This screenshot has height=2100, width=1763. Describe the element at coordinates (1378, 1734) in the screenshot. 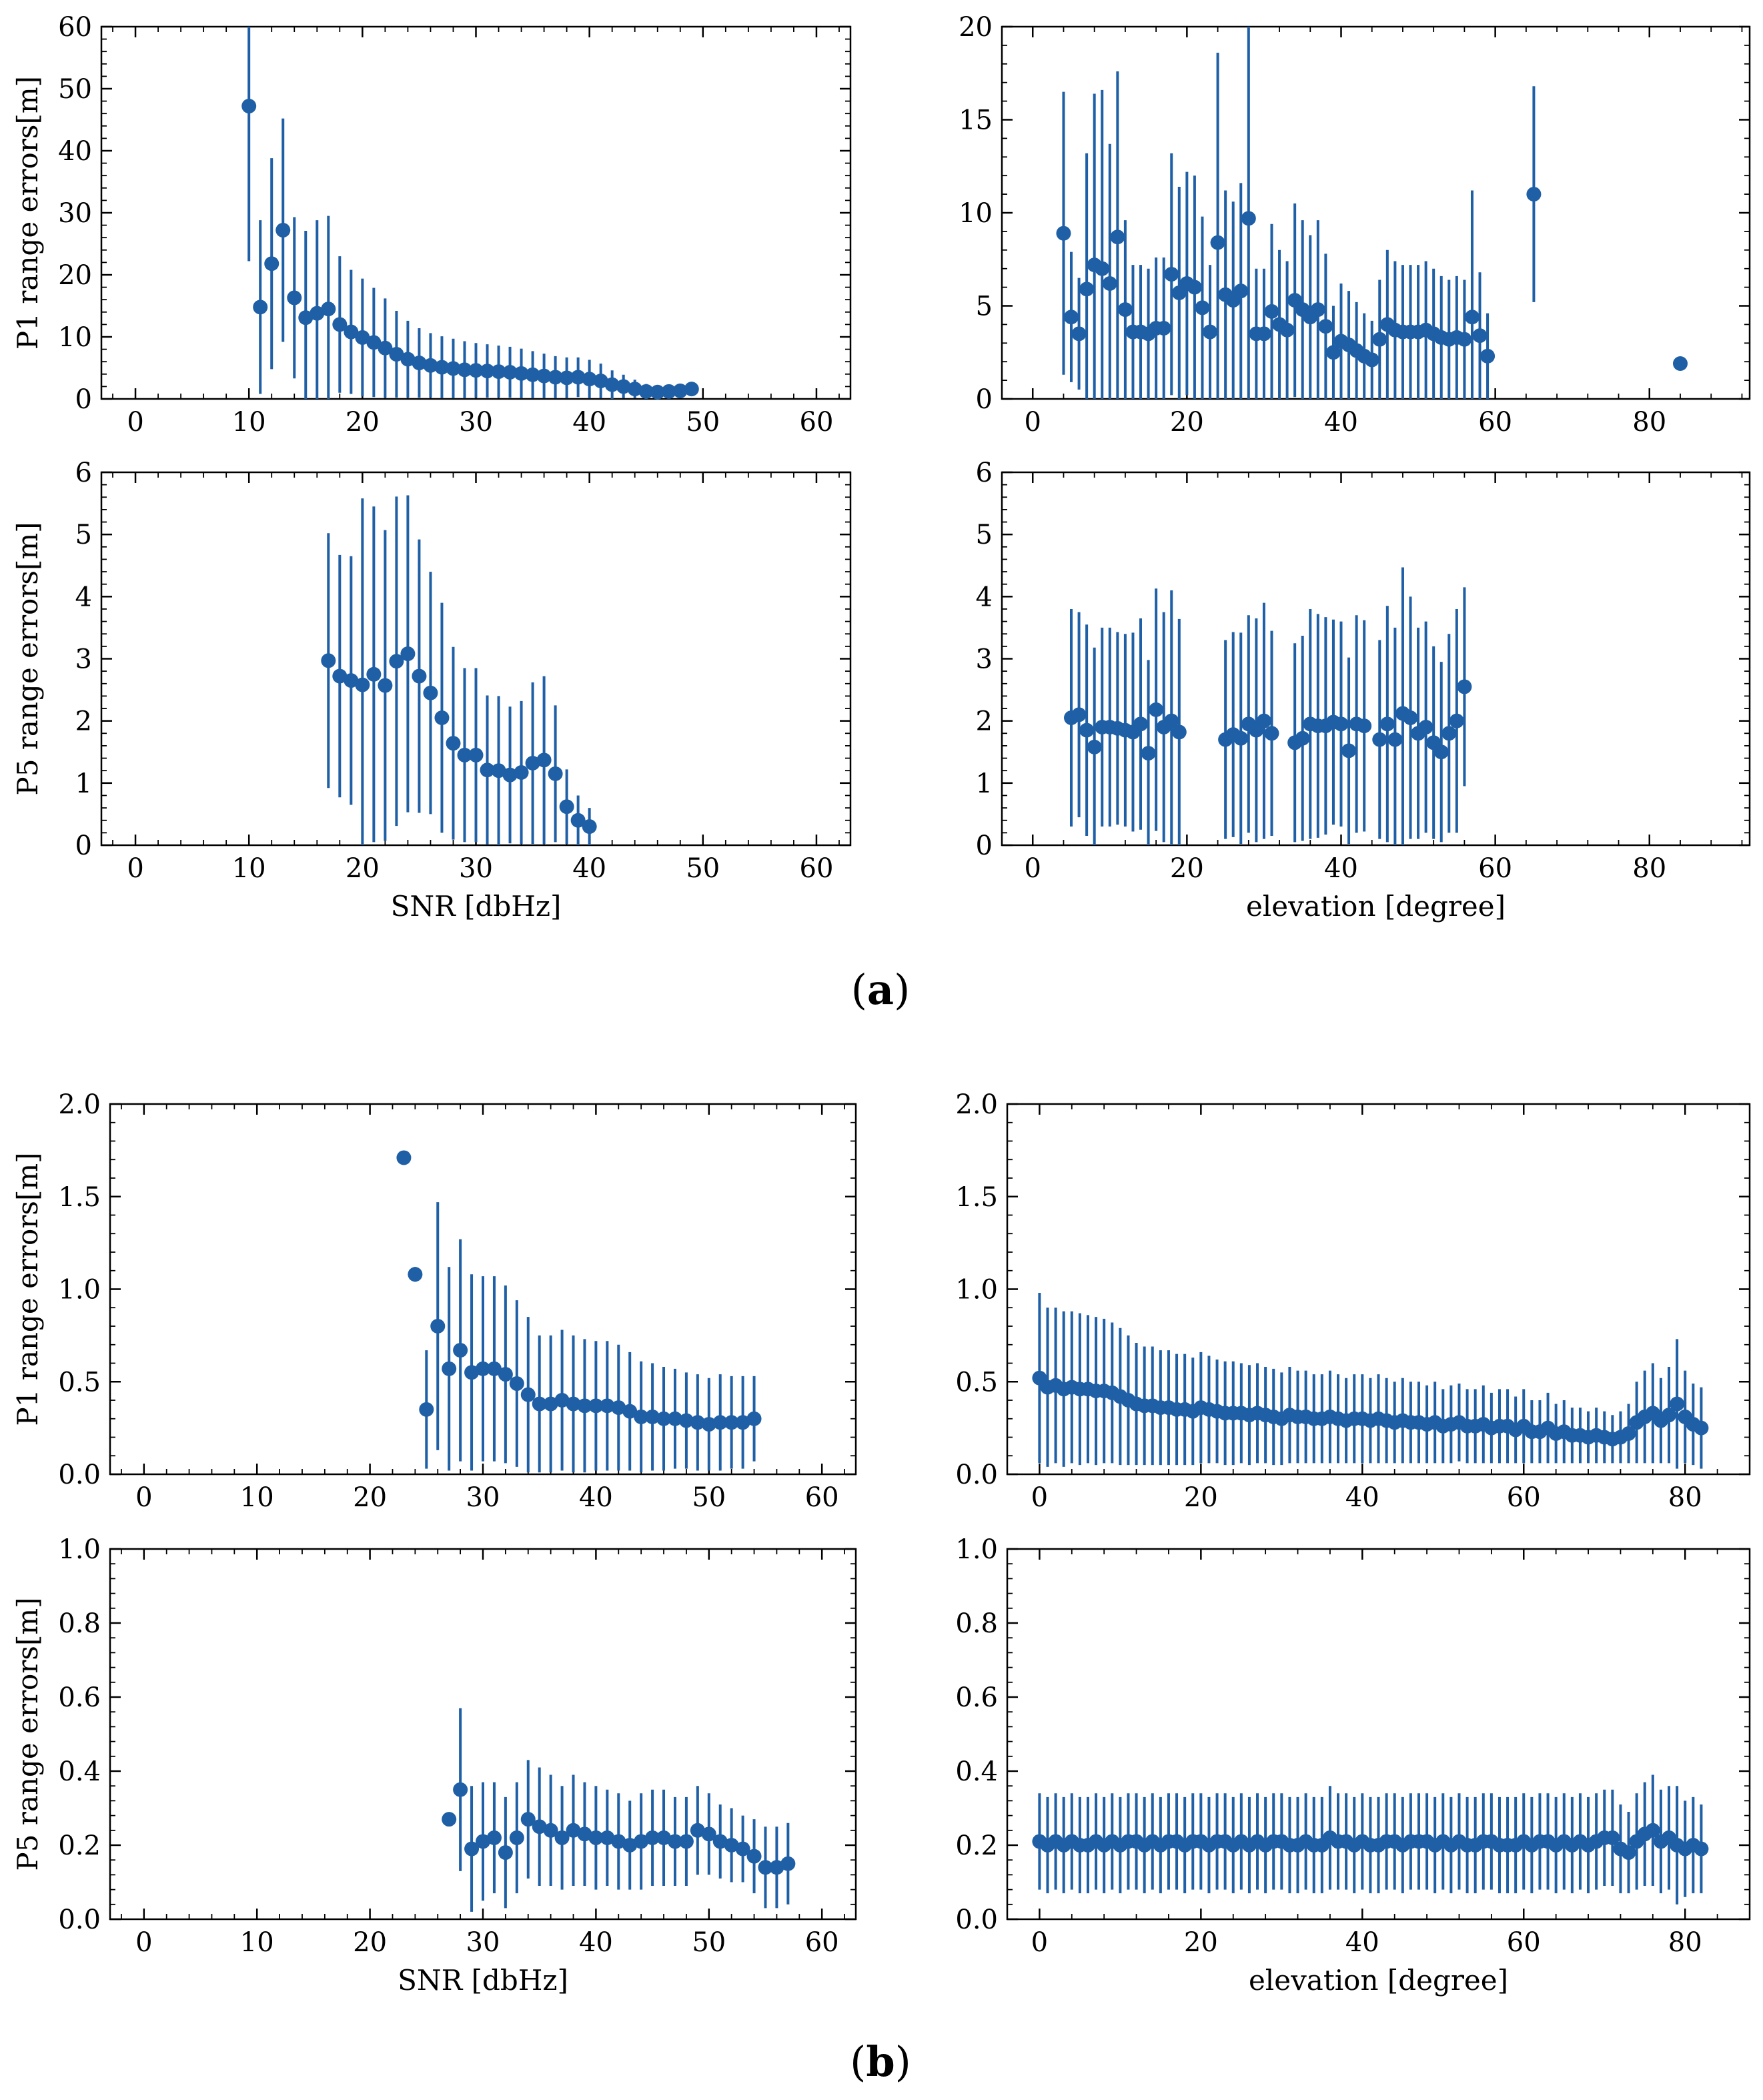

I see `plot-frame` at that location.